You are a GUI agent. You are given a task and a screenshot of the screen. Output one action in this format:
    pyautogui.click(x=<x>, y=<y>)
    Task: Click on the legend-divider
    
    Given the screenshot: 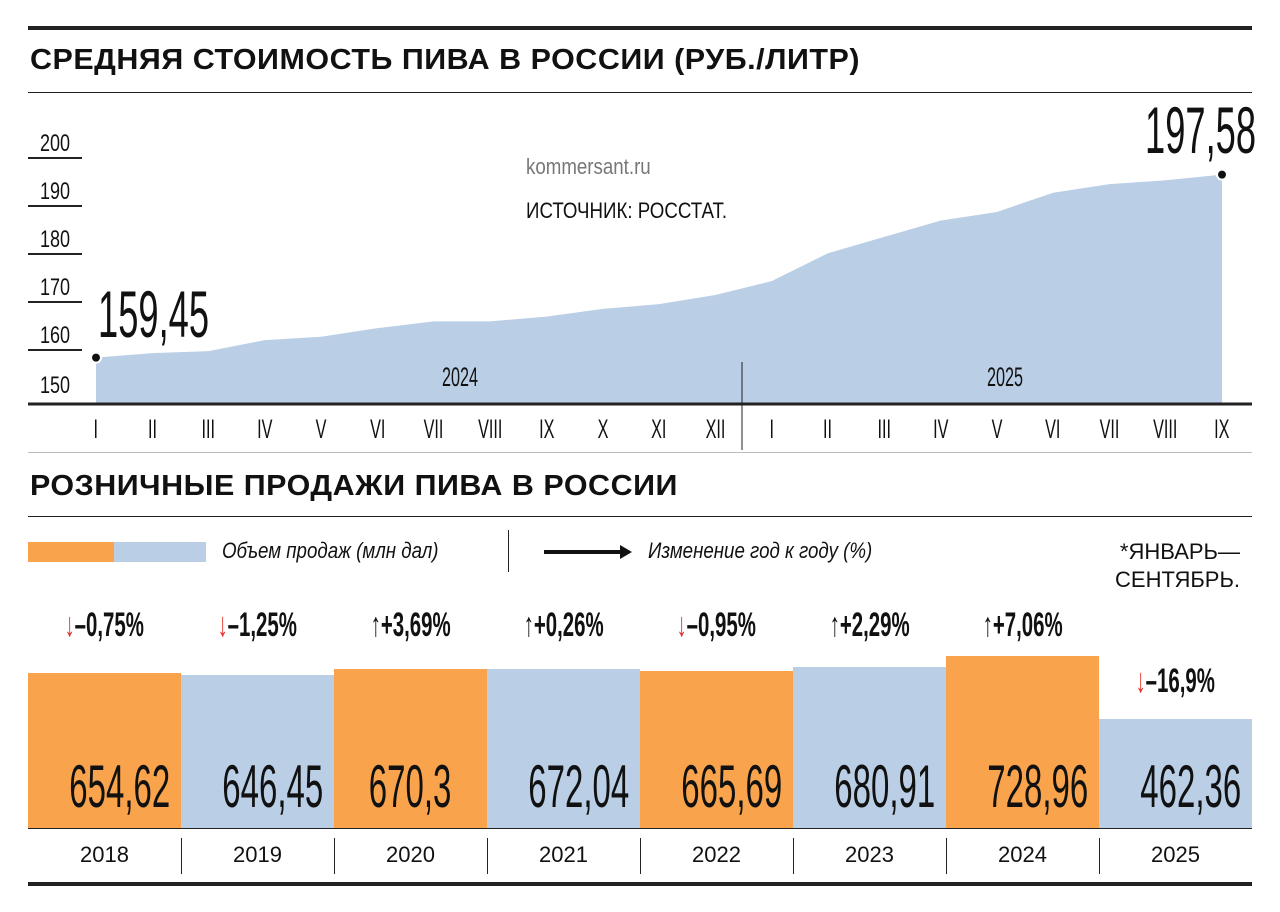 What is the action you would take?
    pyautogui.click(x=508, y=551)
    